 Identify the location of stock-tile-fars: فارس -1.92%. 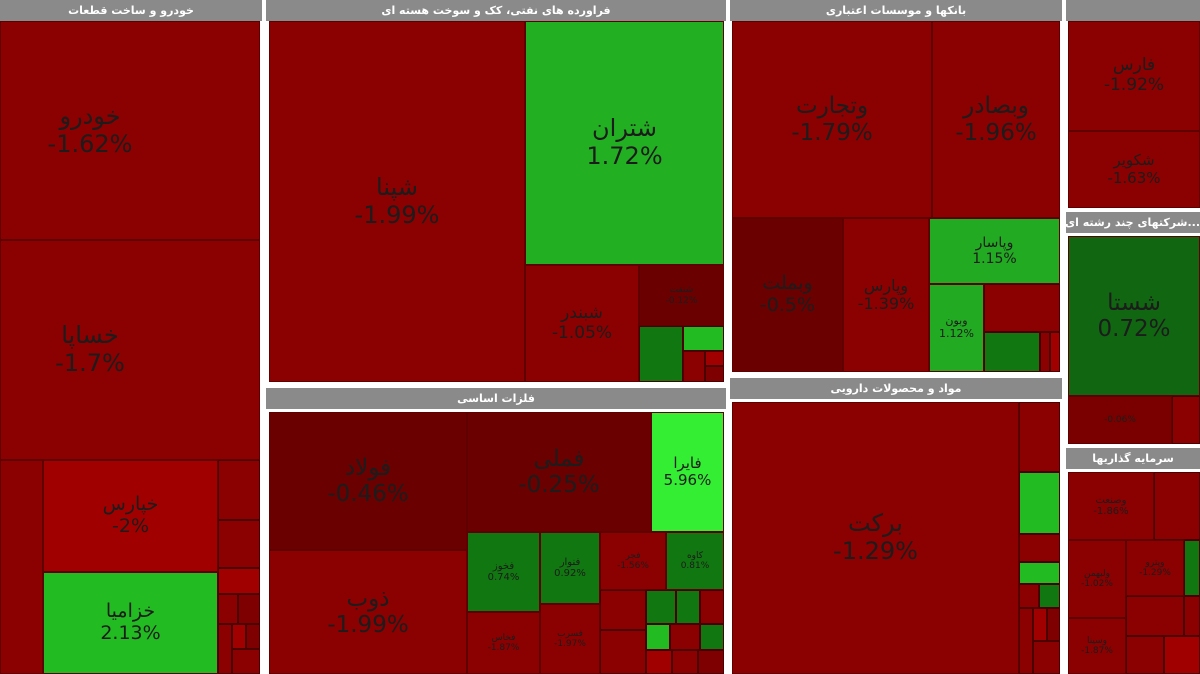
(1134, 76).